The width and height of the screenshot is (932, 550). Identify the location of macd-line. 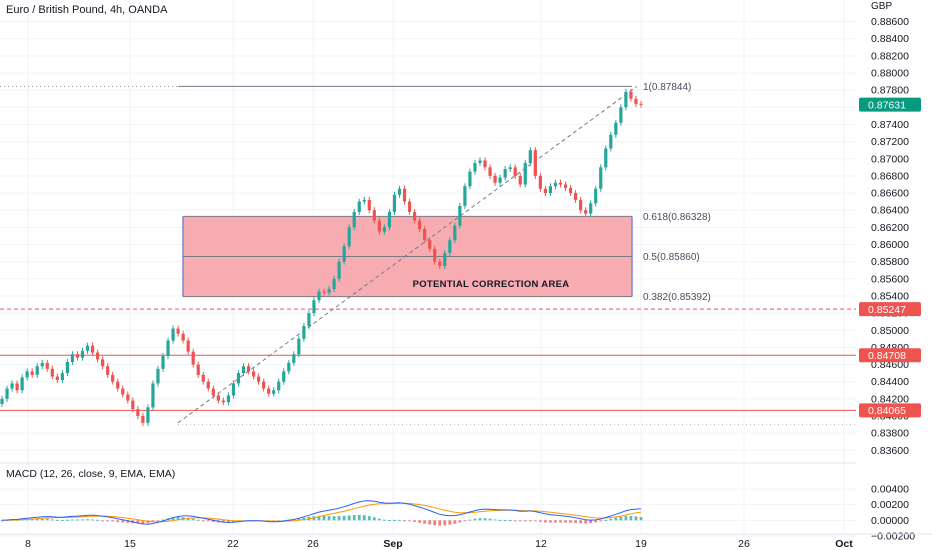
(321, 512).